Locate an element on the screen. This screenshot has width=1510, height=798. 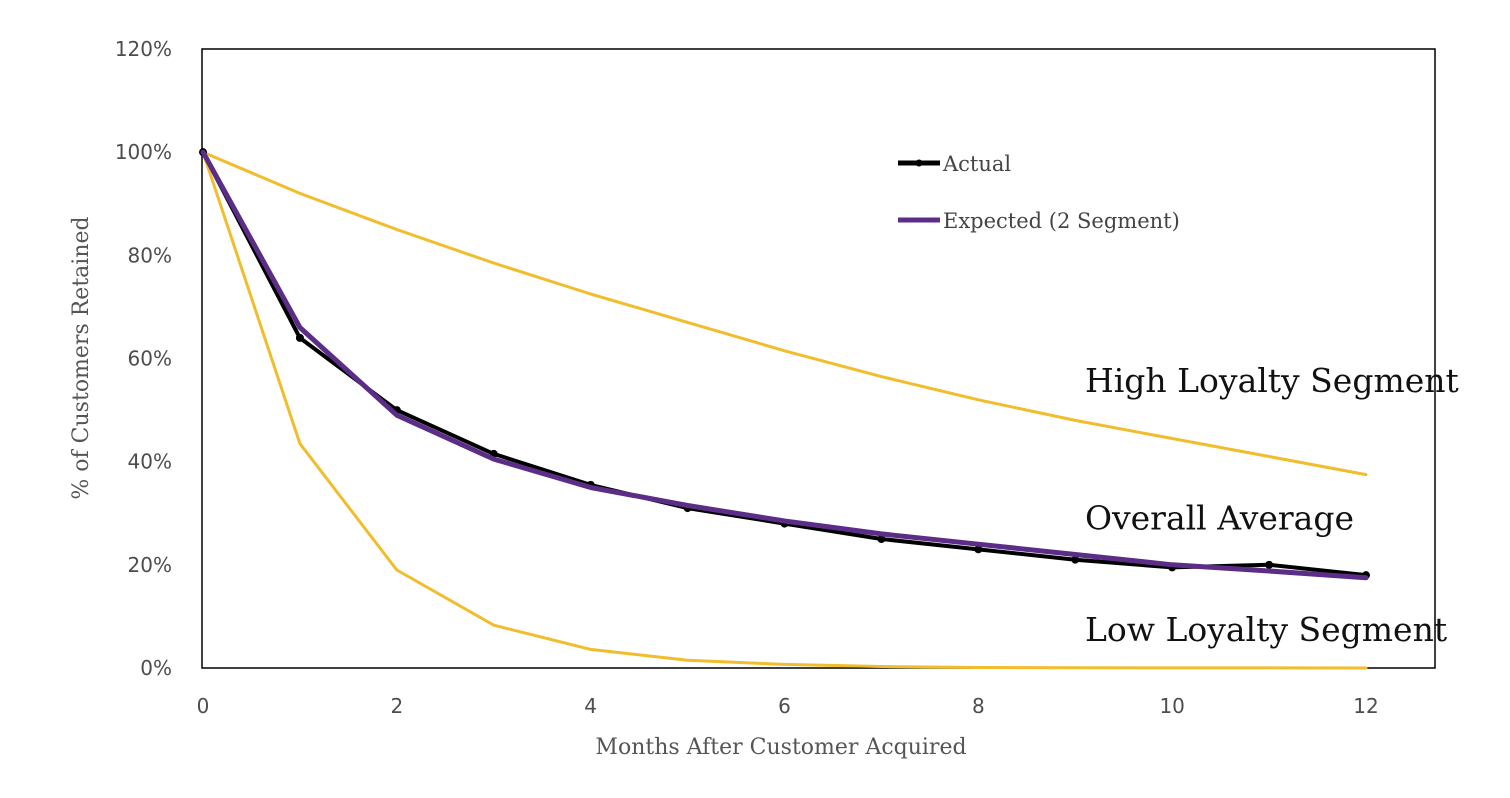
annotation-label: Low Loyalty Segment is located at coordinates (1266, 629).